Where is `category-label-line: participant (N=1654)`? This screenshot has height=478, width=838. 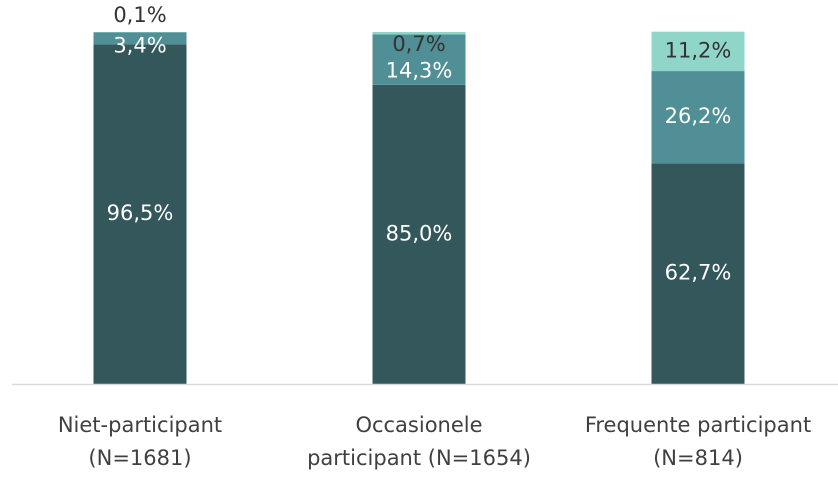 category-label-line: participant (N=1654) is located at coordinates (419, 458).